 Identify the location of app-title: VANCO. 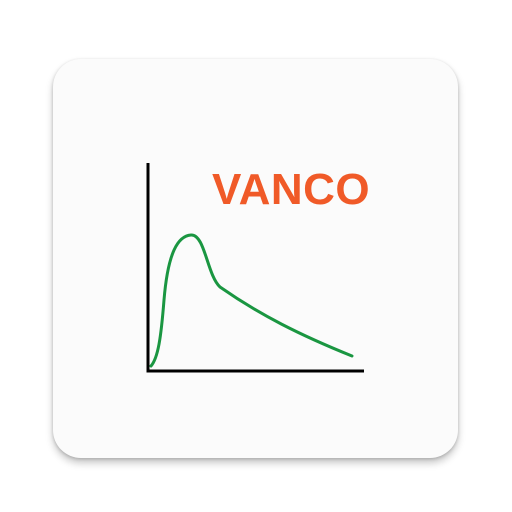
(291, 189).